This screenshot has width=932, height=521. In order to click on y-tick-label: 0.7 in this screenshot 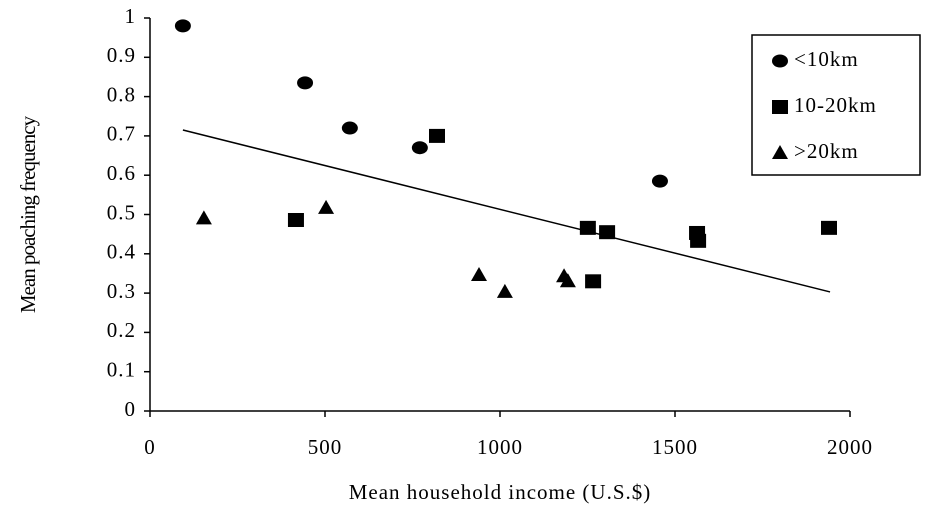, I will do `click(121, 134)`.